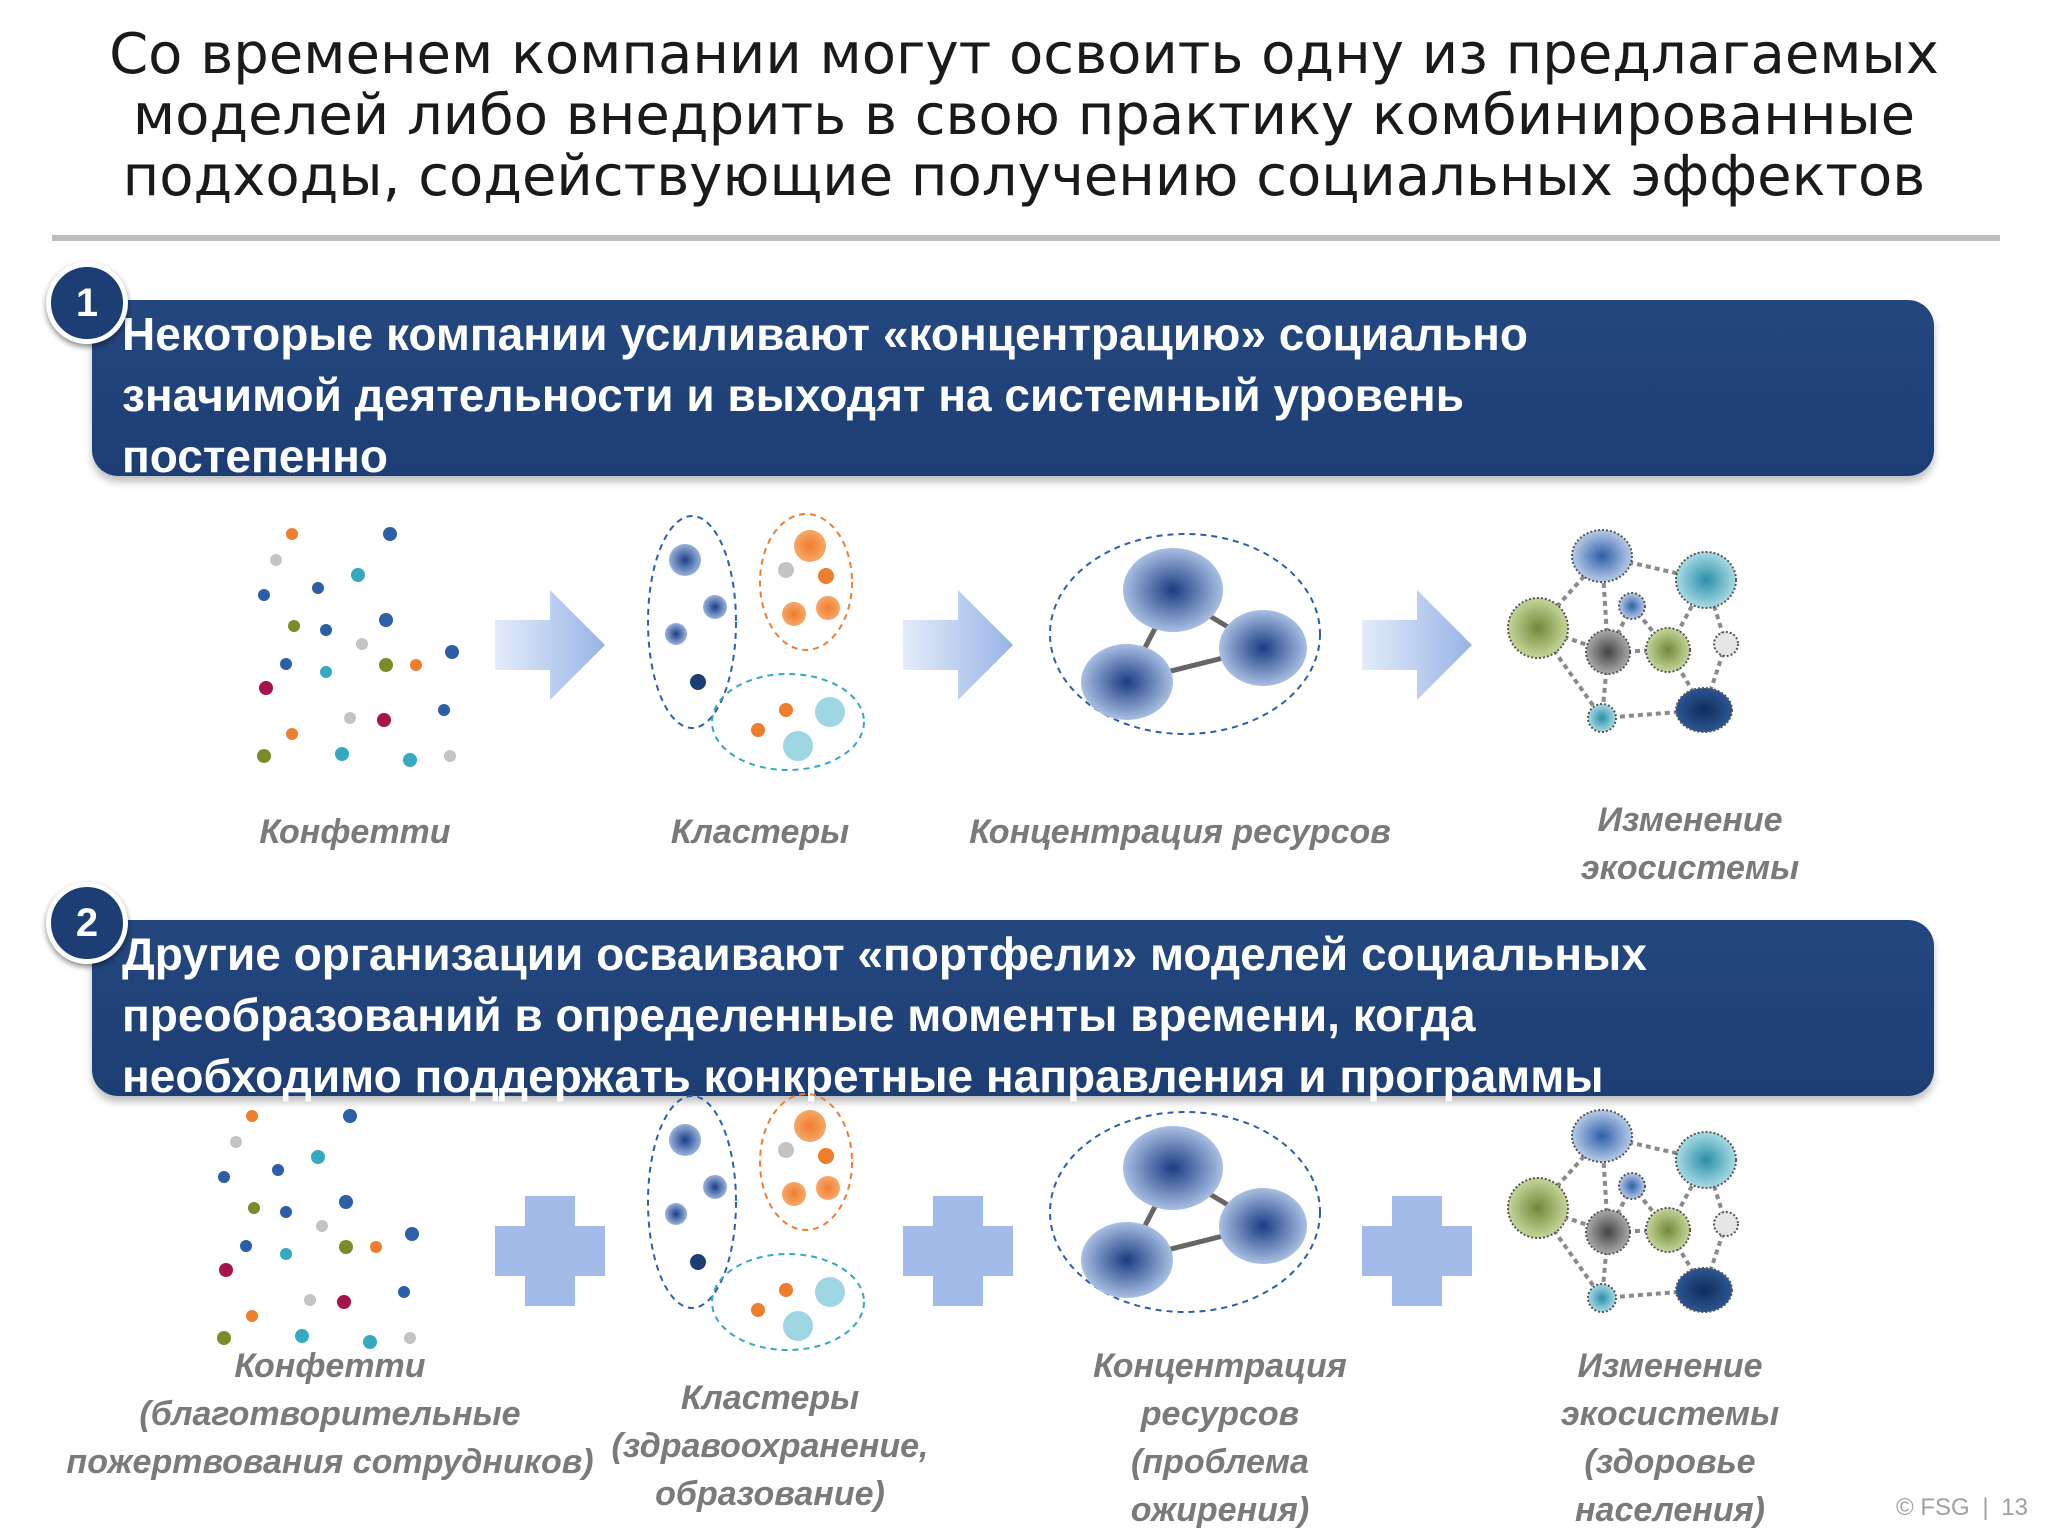 This screenshot has width=2048, height=1536. I want to click on caption-clusters: Кластеры, so click(760, 832).